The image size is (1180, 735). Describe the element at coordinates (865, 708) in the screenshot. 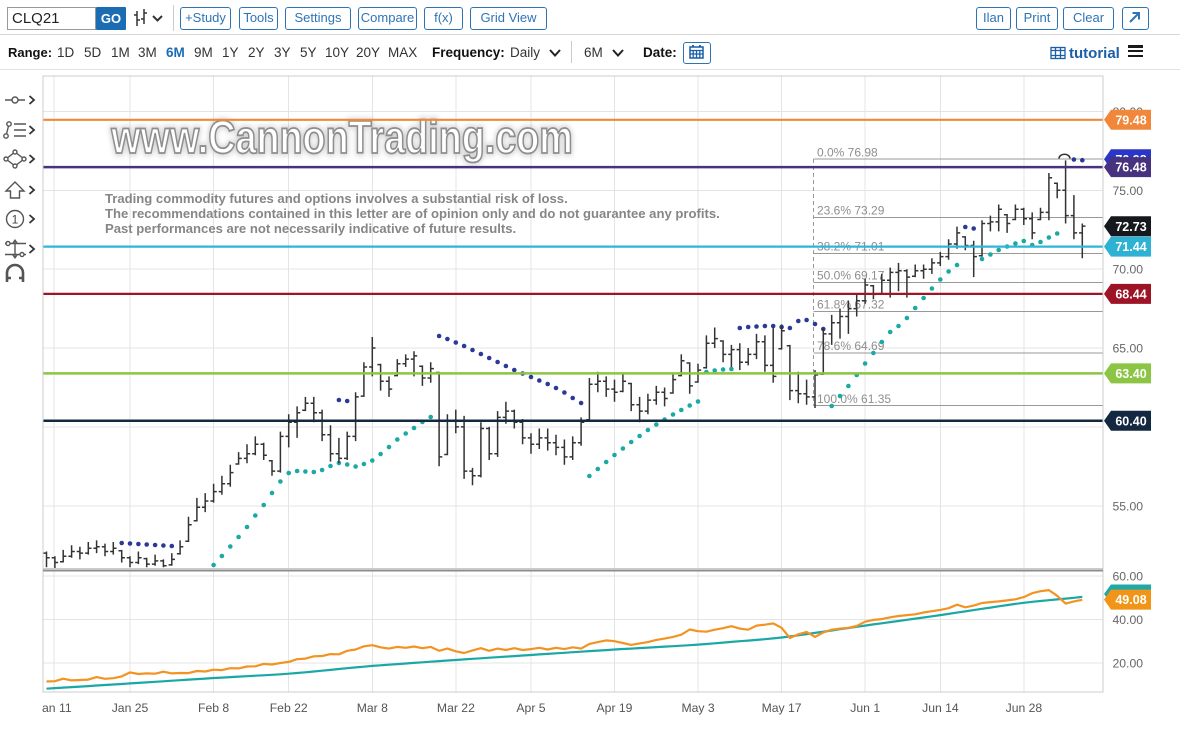

I see `svg-text: Jun 1` at that location.